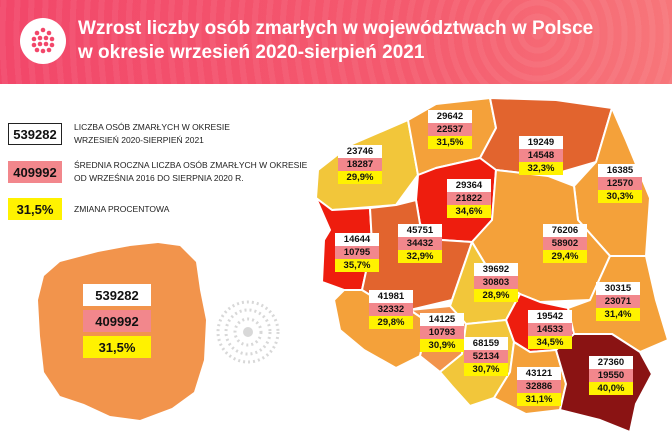 This screenshot has height=434, width=672. What do you see at coordinates (442, 345) in the screenshot?
I see `label-change: 30,9%` at bounding box center [442, 345].